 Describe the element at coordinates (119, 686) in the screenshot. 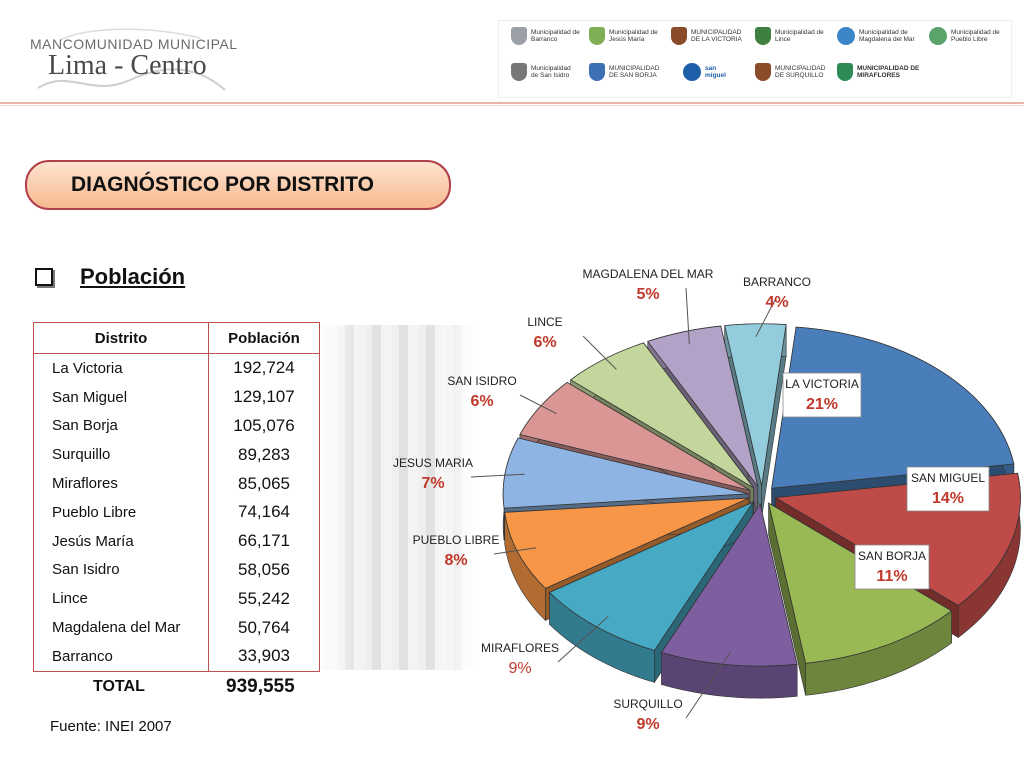

I see `total-label: TOTAL` at that location.